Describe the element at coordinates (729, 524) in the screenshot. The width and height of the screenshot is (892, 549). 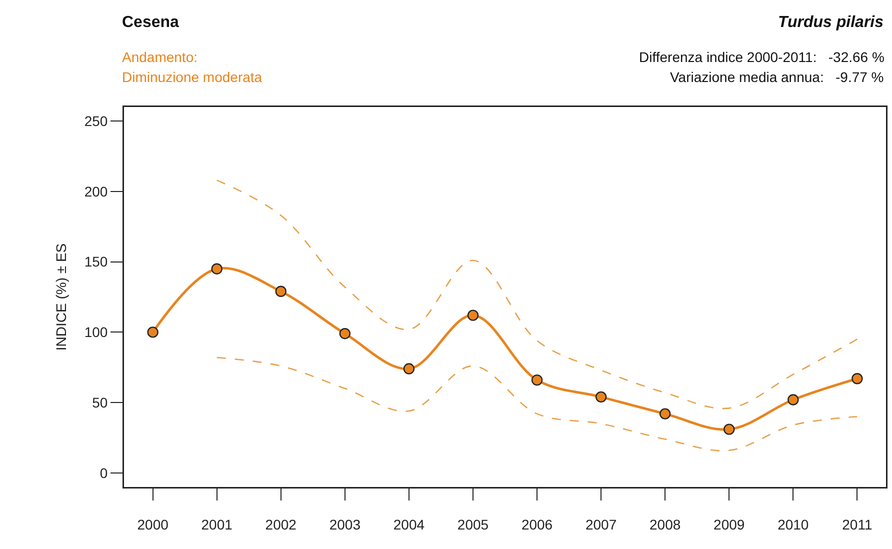
I see `x-tick-label: 2009` at that location.